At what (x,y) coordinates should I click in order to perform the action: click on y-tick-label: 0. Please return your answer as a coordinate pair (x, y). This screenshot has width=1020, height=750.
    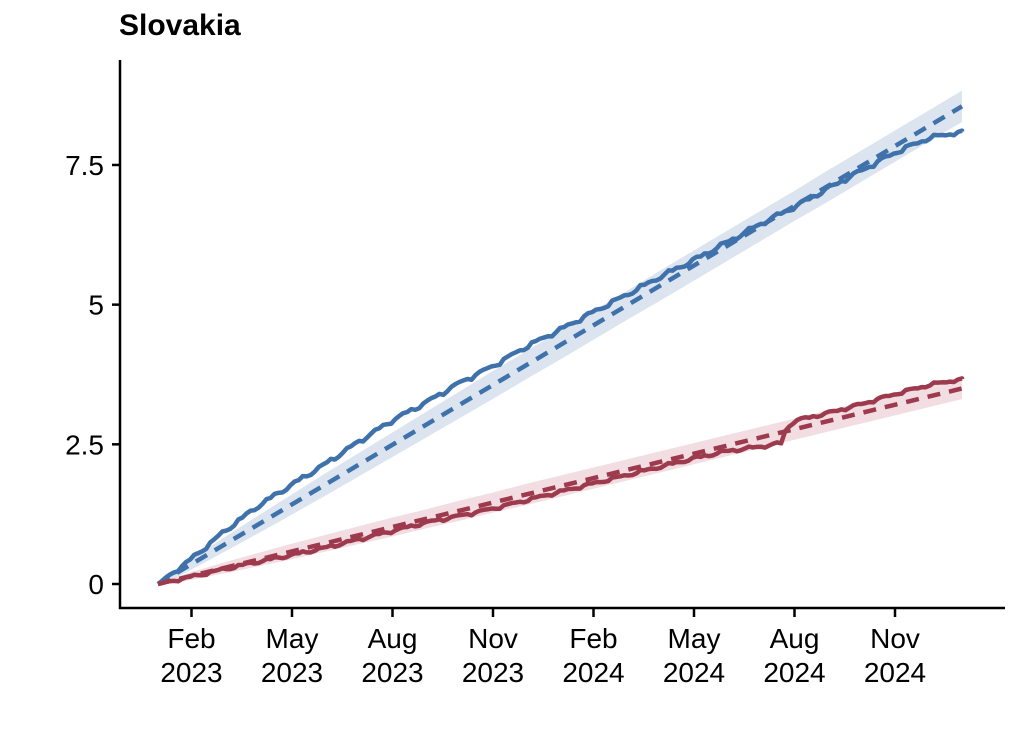
    Looking at the image, I should click on (96, 584).